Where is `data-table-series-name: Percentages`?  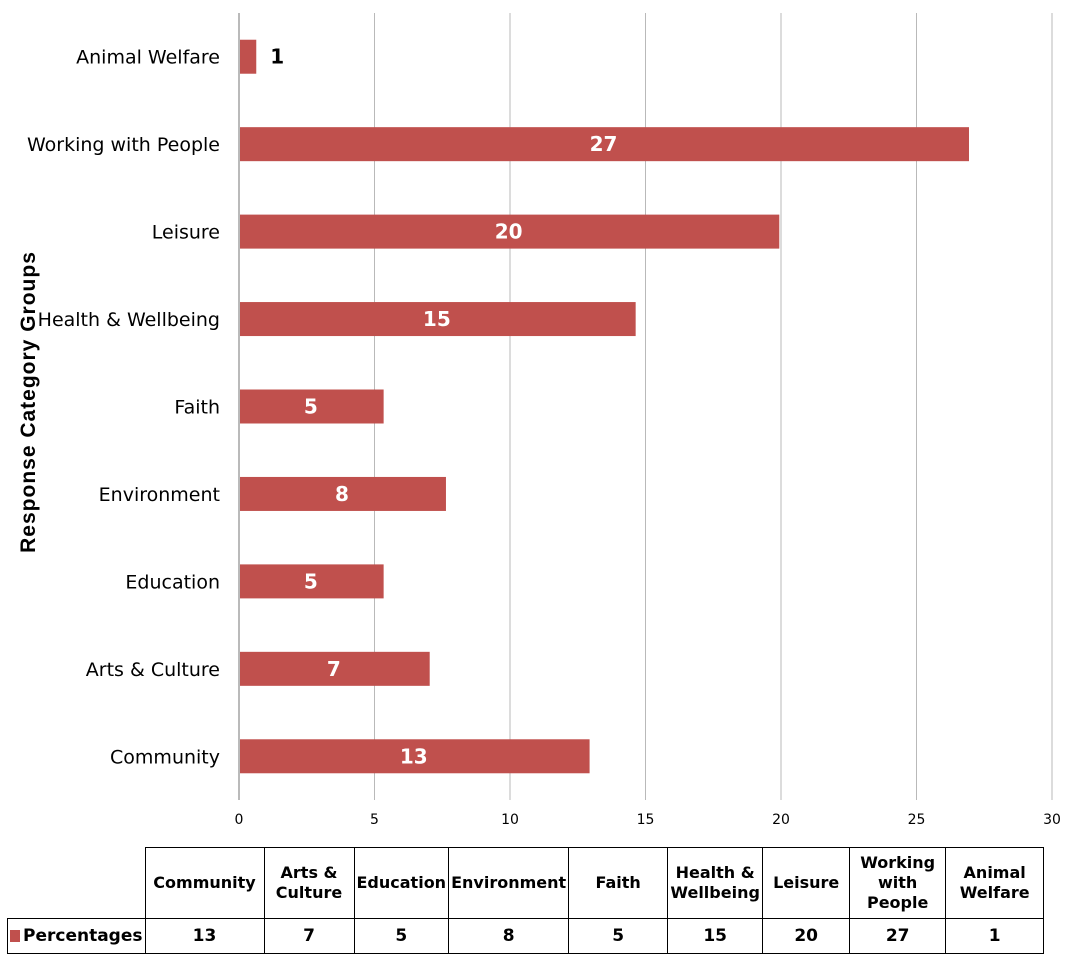
data-table-series-name: Percentages is located at coordinates (83, 936).